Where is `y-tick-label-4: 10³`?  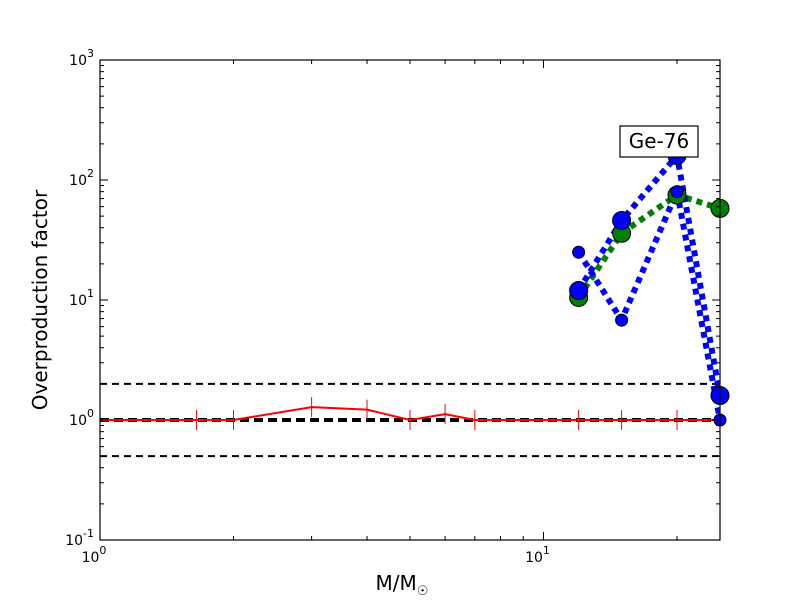
y-tick-label-4: 10³ is located at coordinates (81, 58).